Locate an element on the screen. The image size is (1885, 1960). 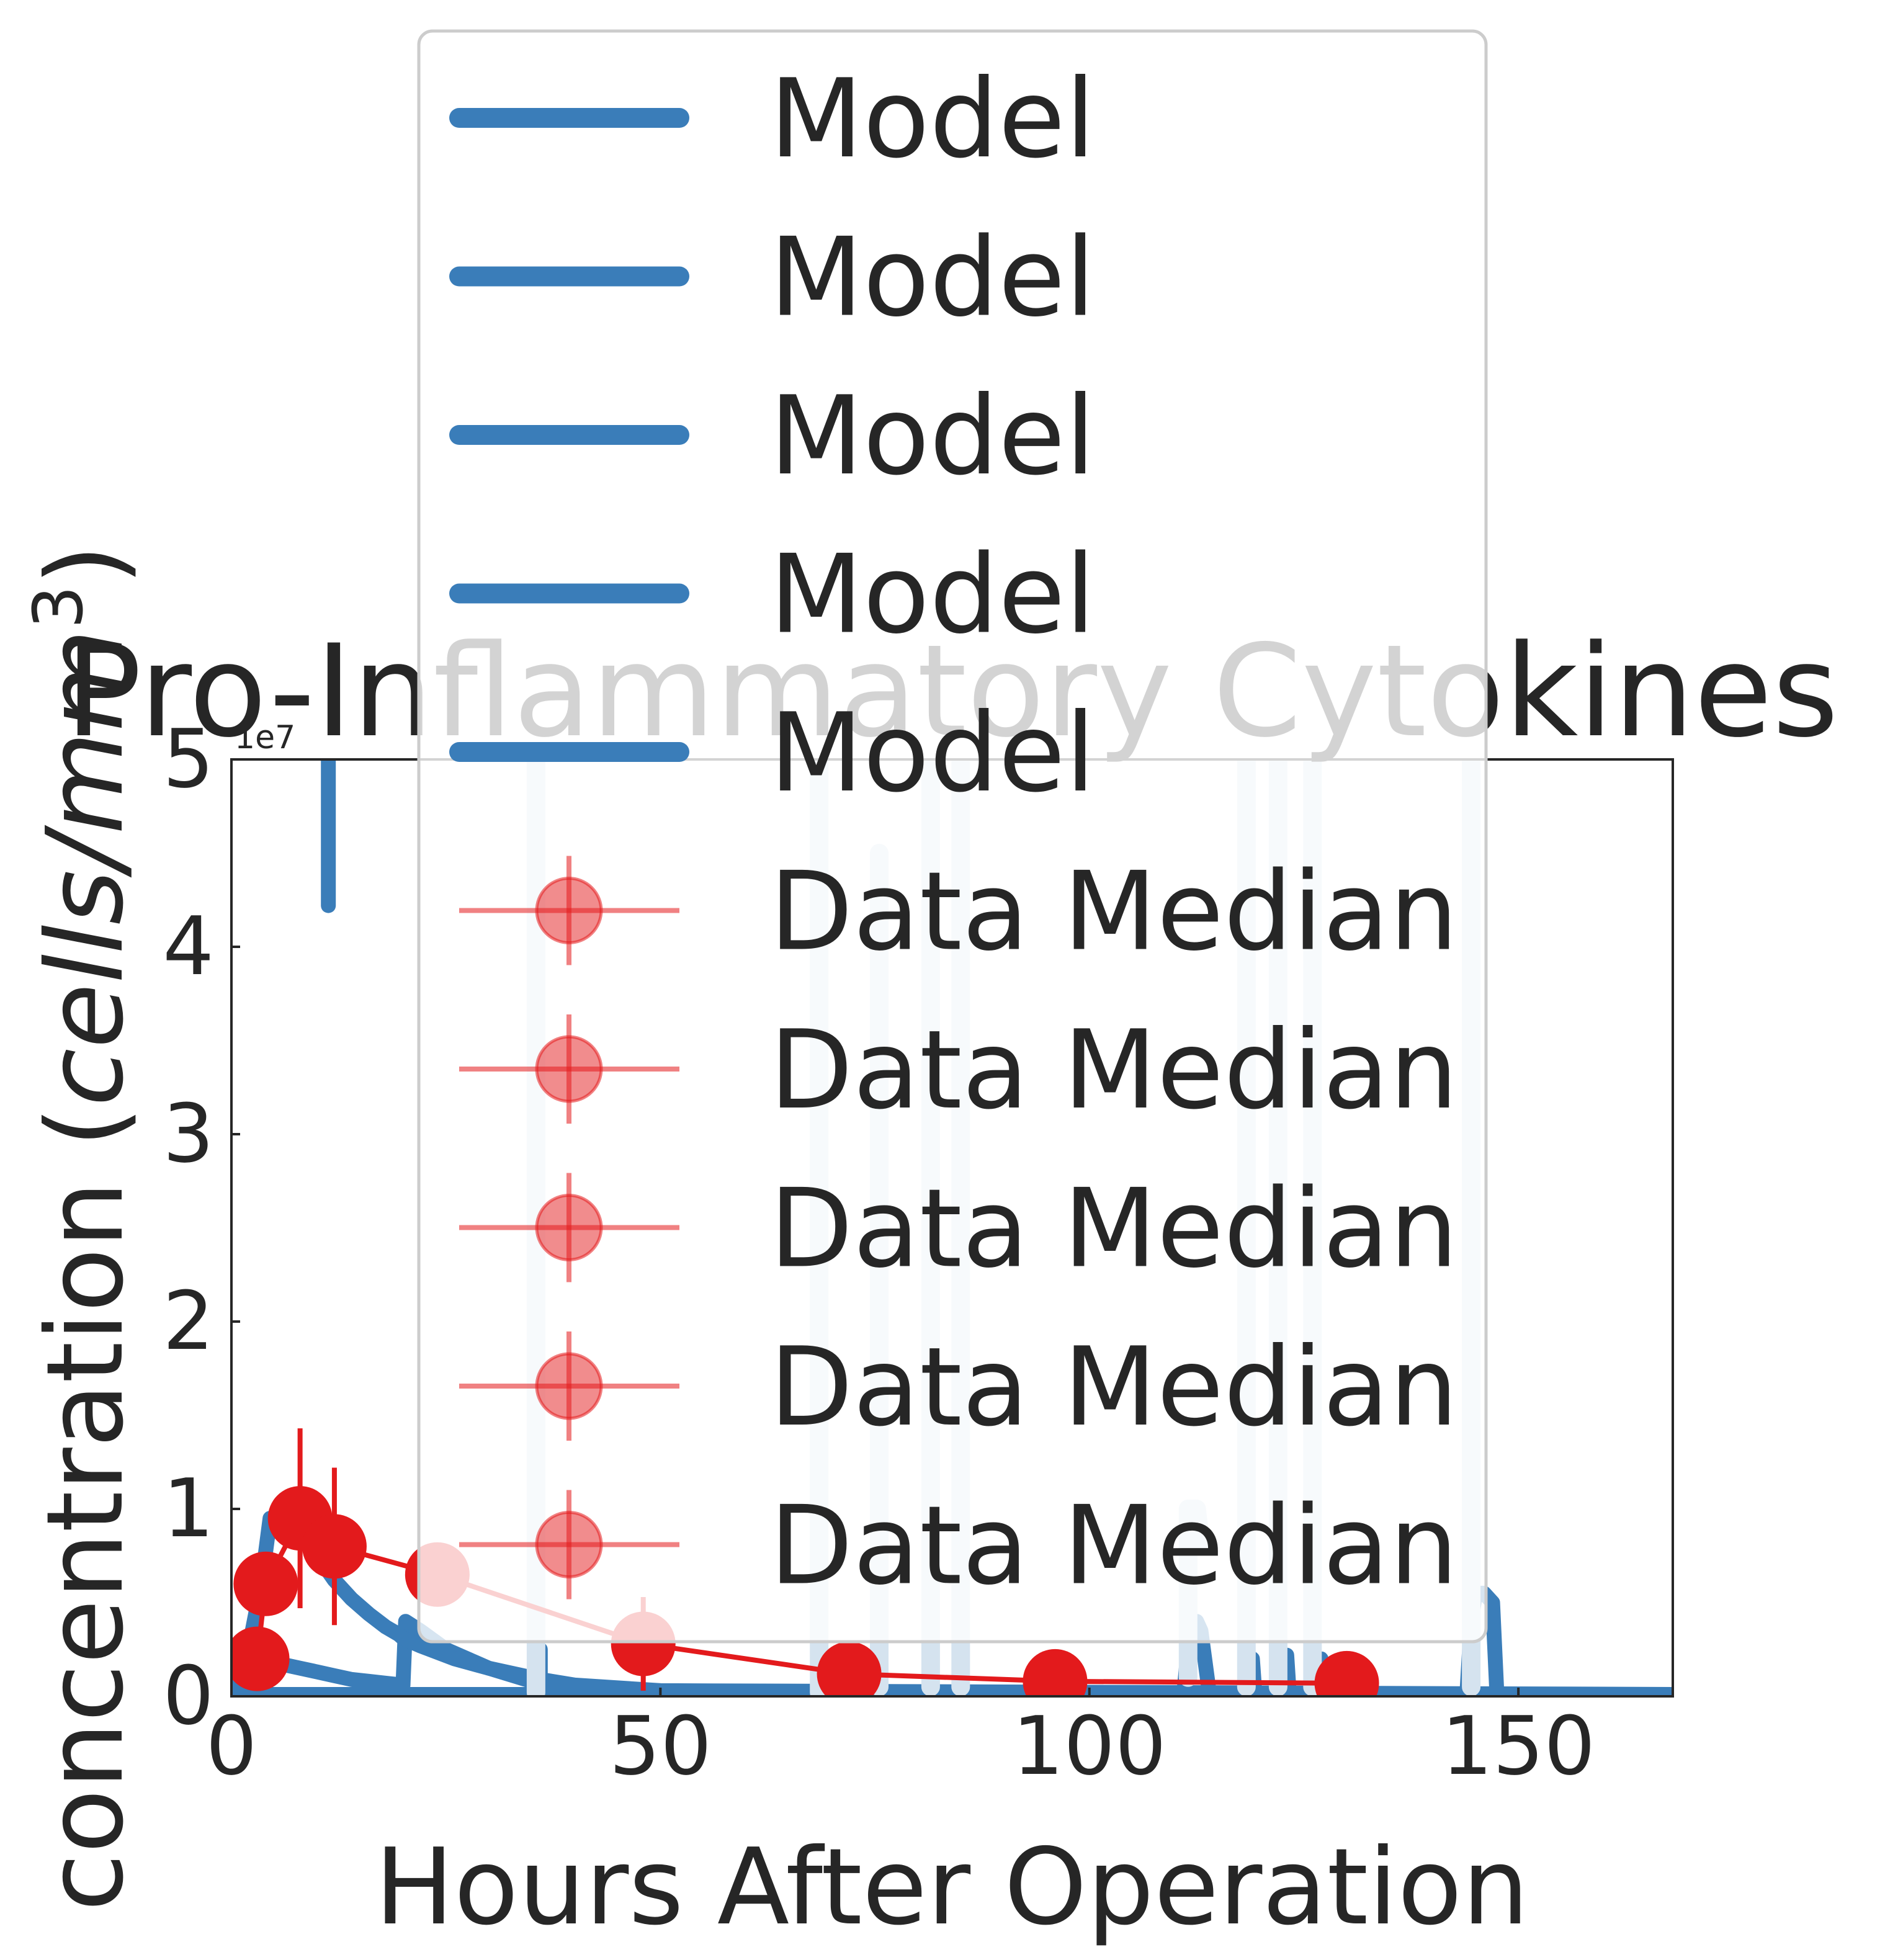
x-tick-label: 0 is located at coordinates (232, 1746).